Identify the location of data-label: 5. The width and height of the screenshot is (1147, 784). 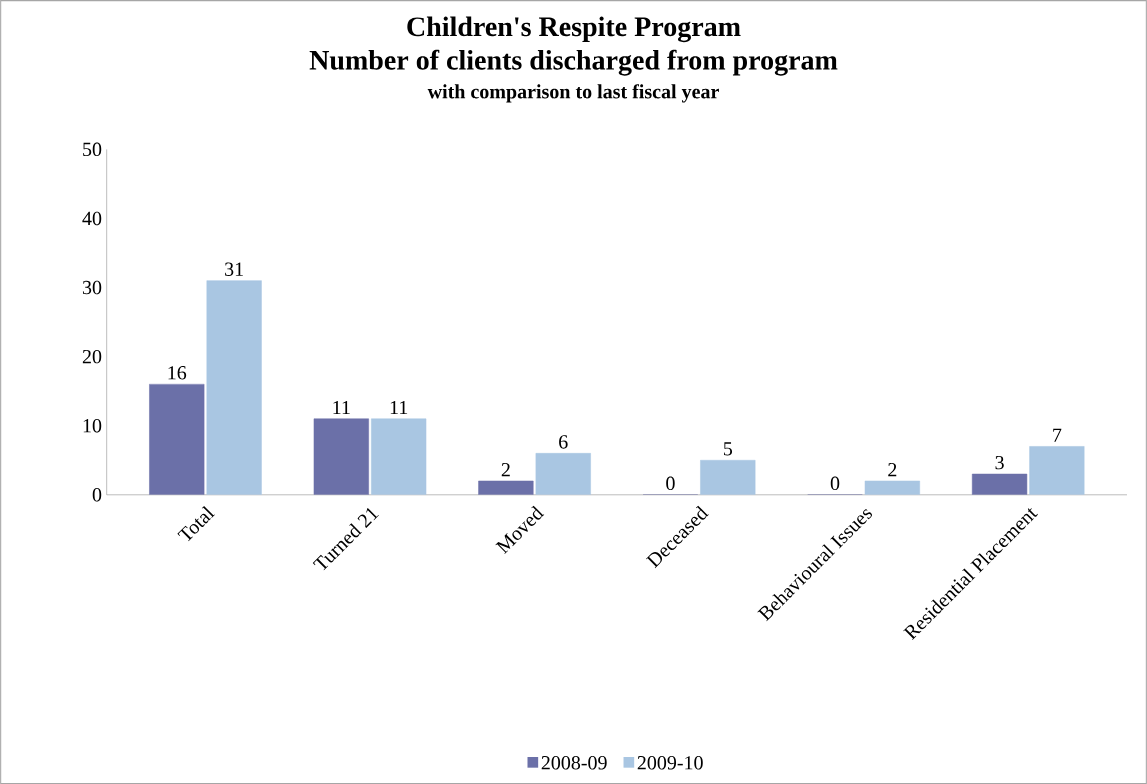
(728, 449).